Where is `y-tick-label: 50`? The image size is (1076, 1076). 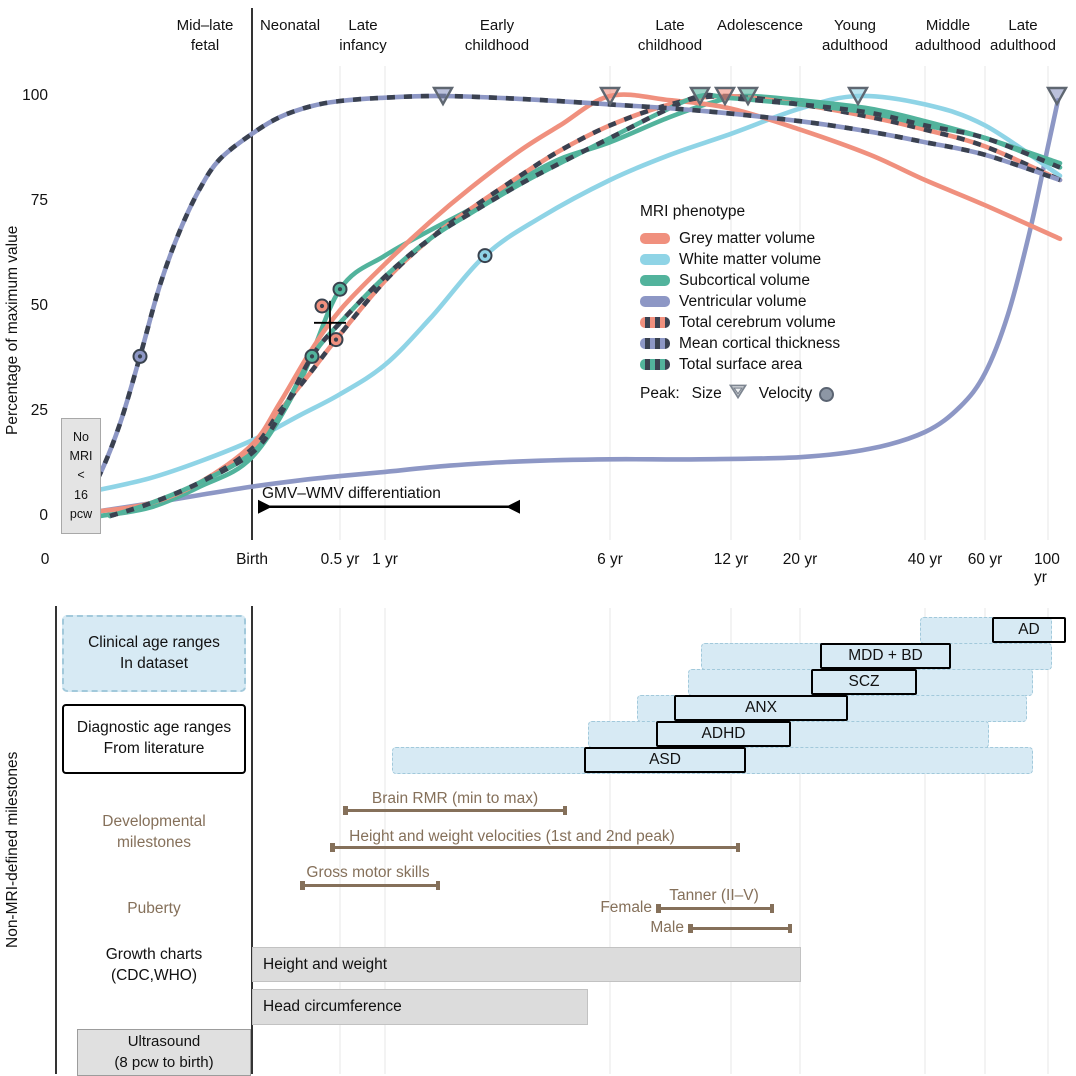
y-tick-label: 50 is located at coordinates (39, 305).